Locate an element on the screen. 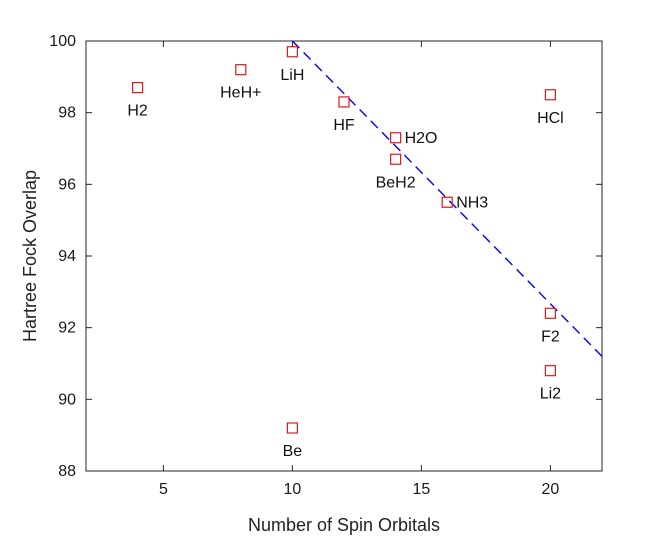 This screenshot has width=664, height=537. point-label-f2: F2 is located at coordinates (550, 336).